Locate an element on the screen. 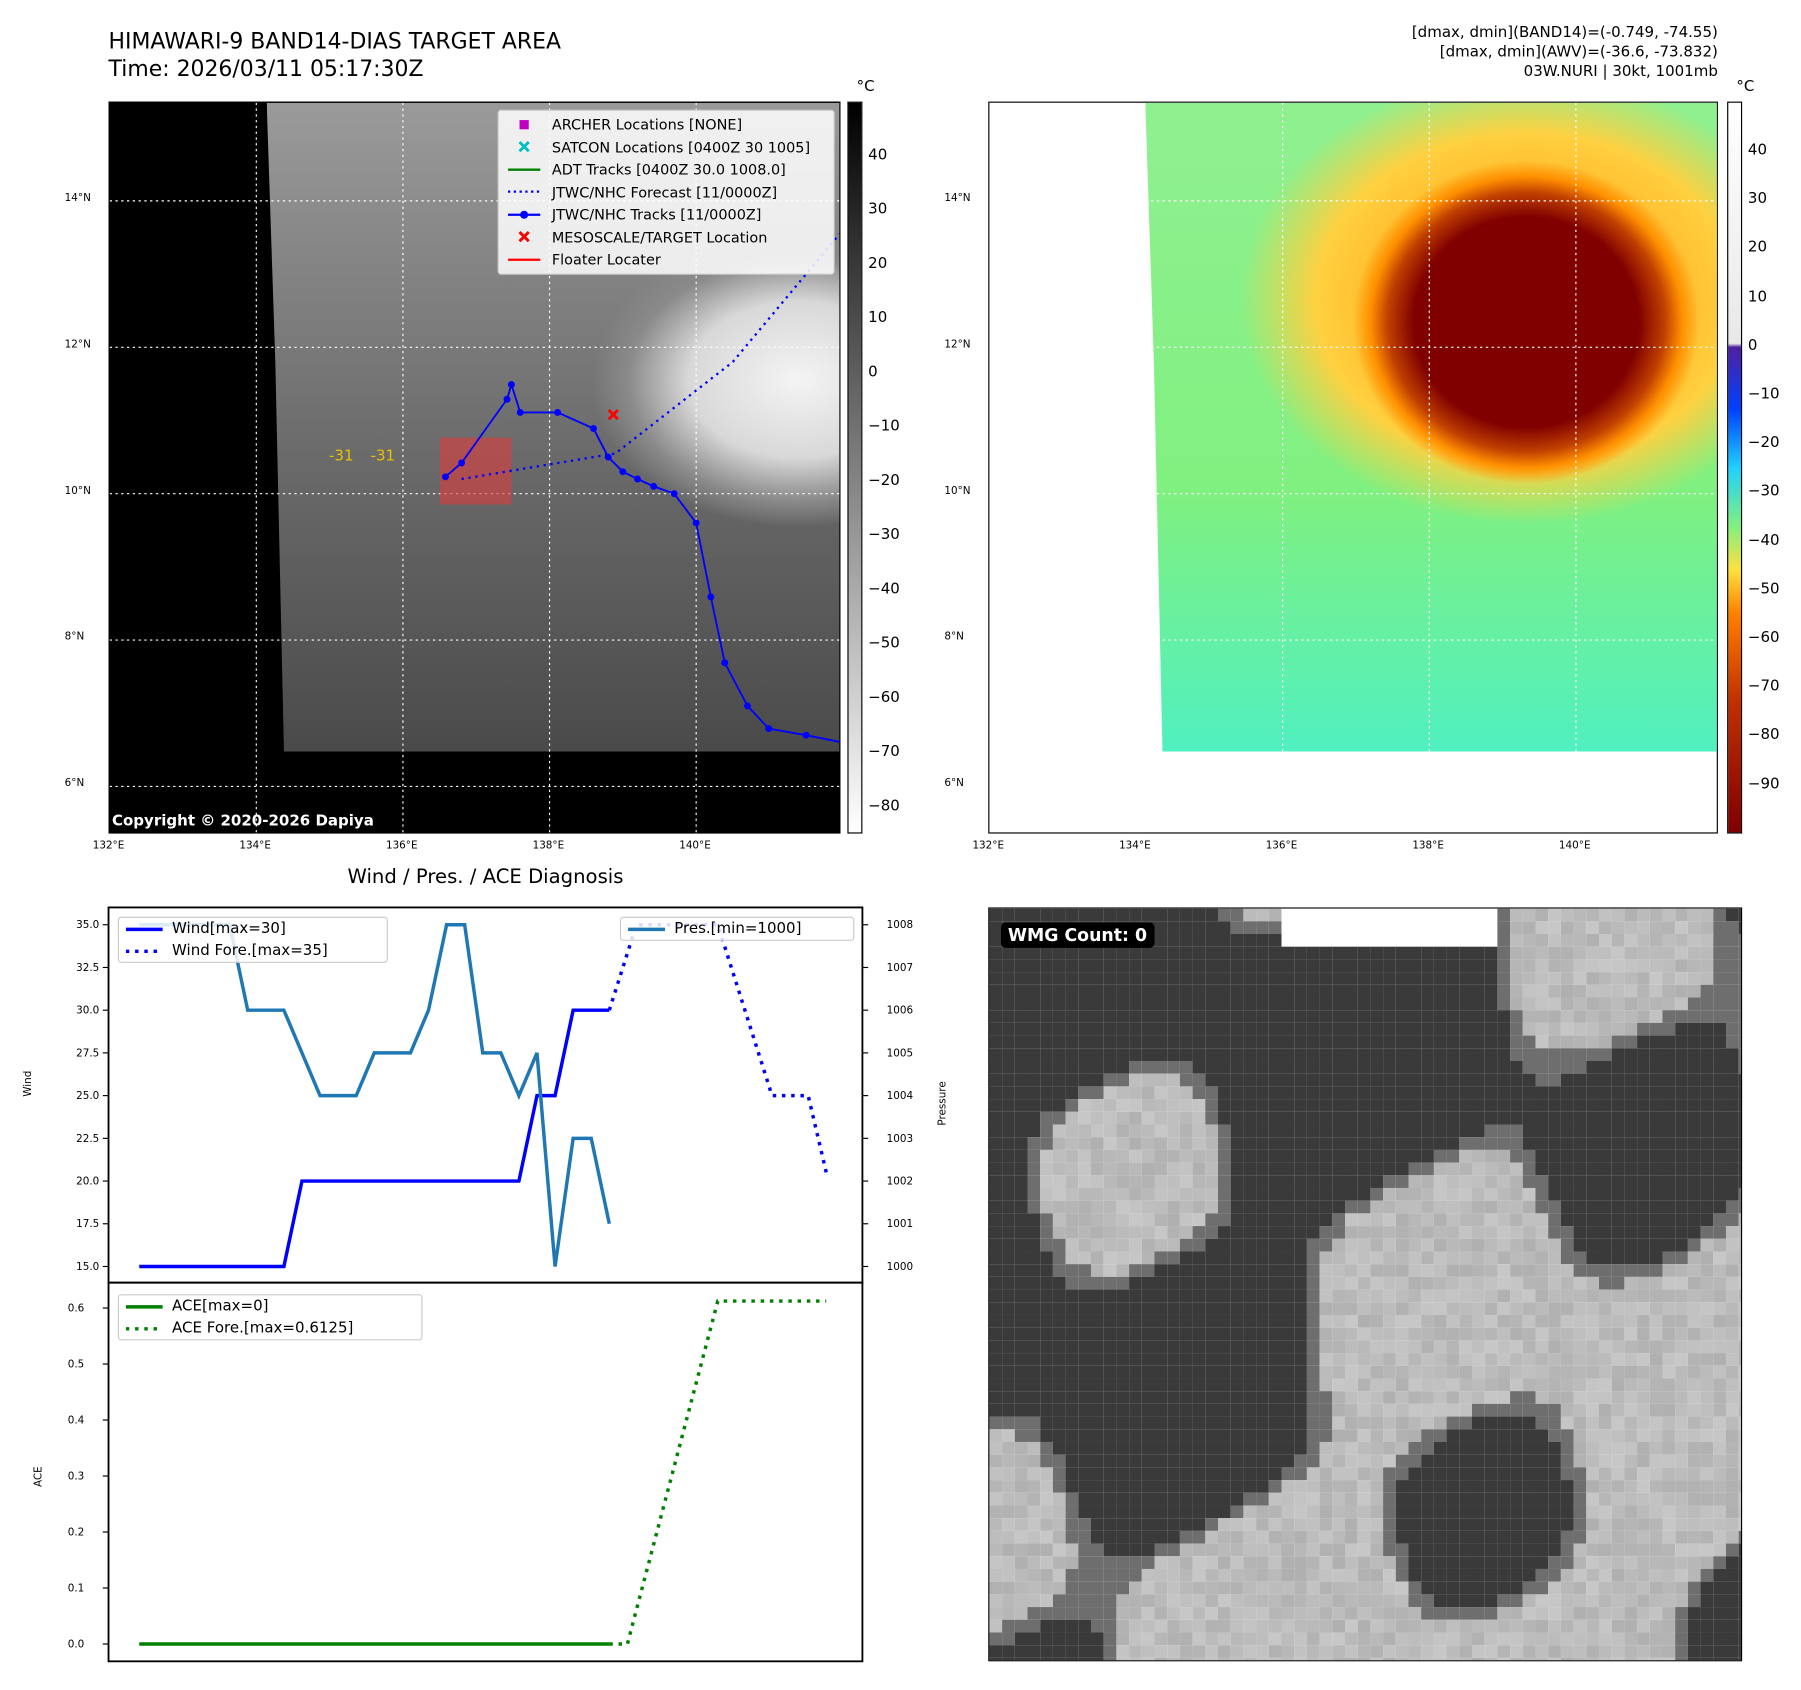 The height and width of the screenshot is (1690, 1801). colorbar-tick: −80 is located at coordinates (884, 806).